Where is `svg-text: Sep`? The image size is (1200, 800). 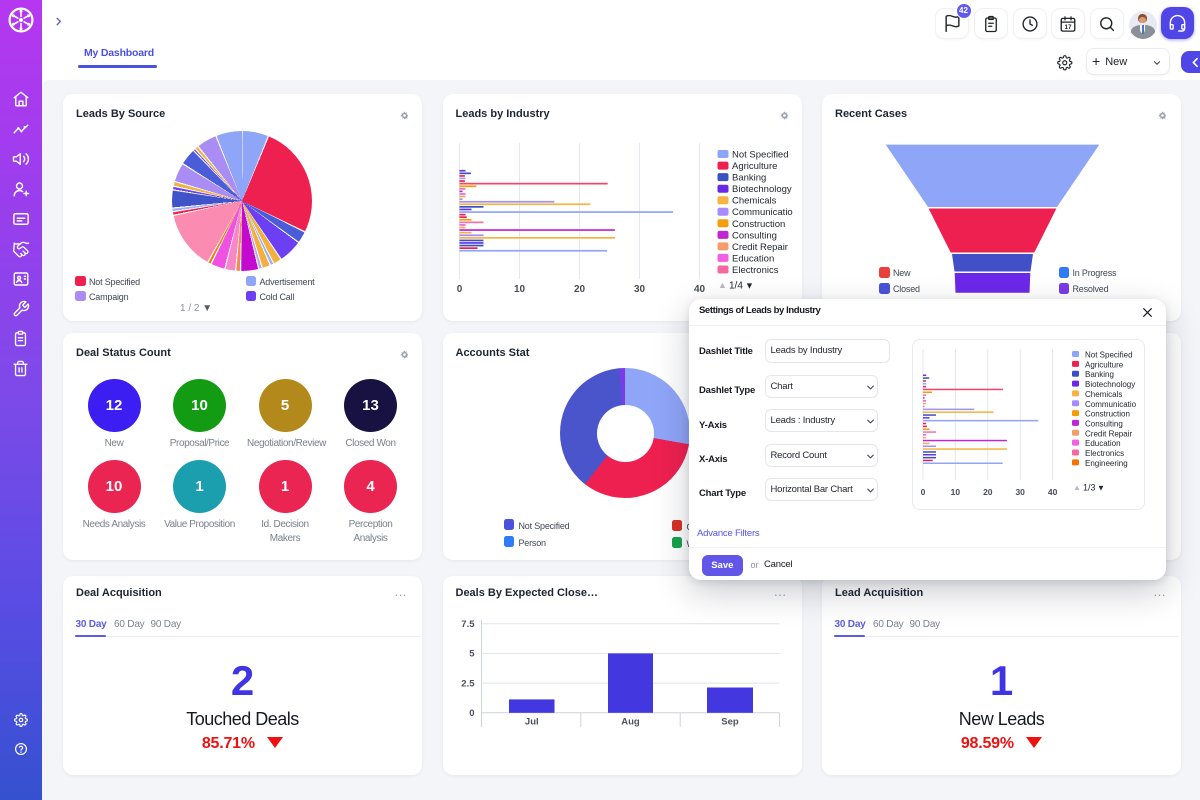 svg-text: Sep is located at coordinates (730, 722).